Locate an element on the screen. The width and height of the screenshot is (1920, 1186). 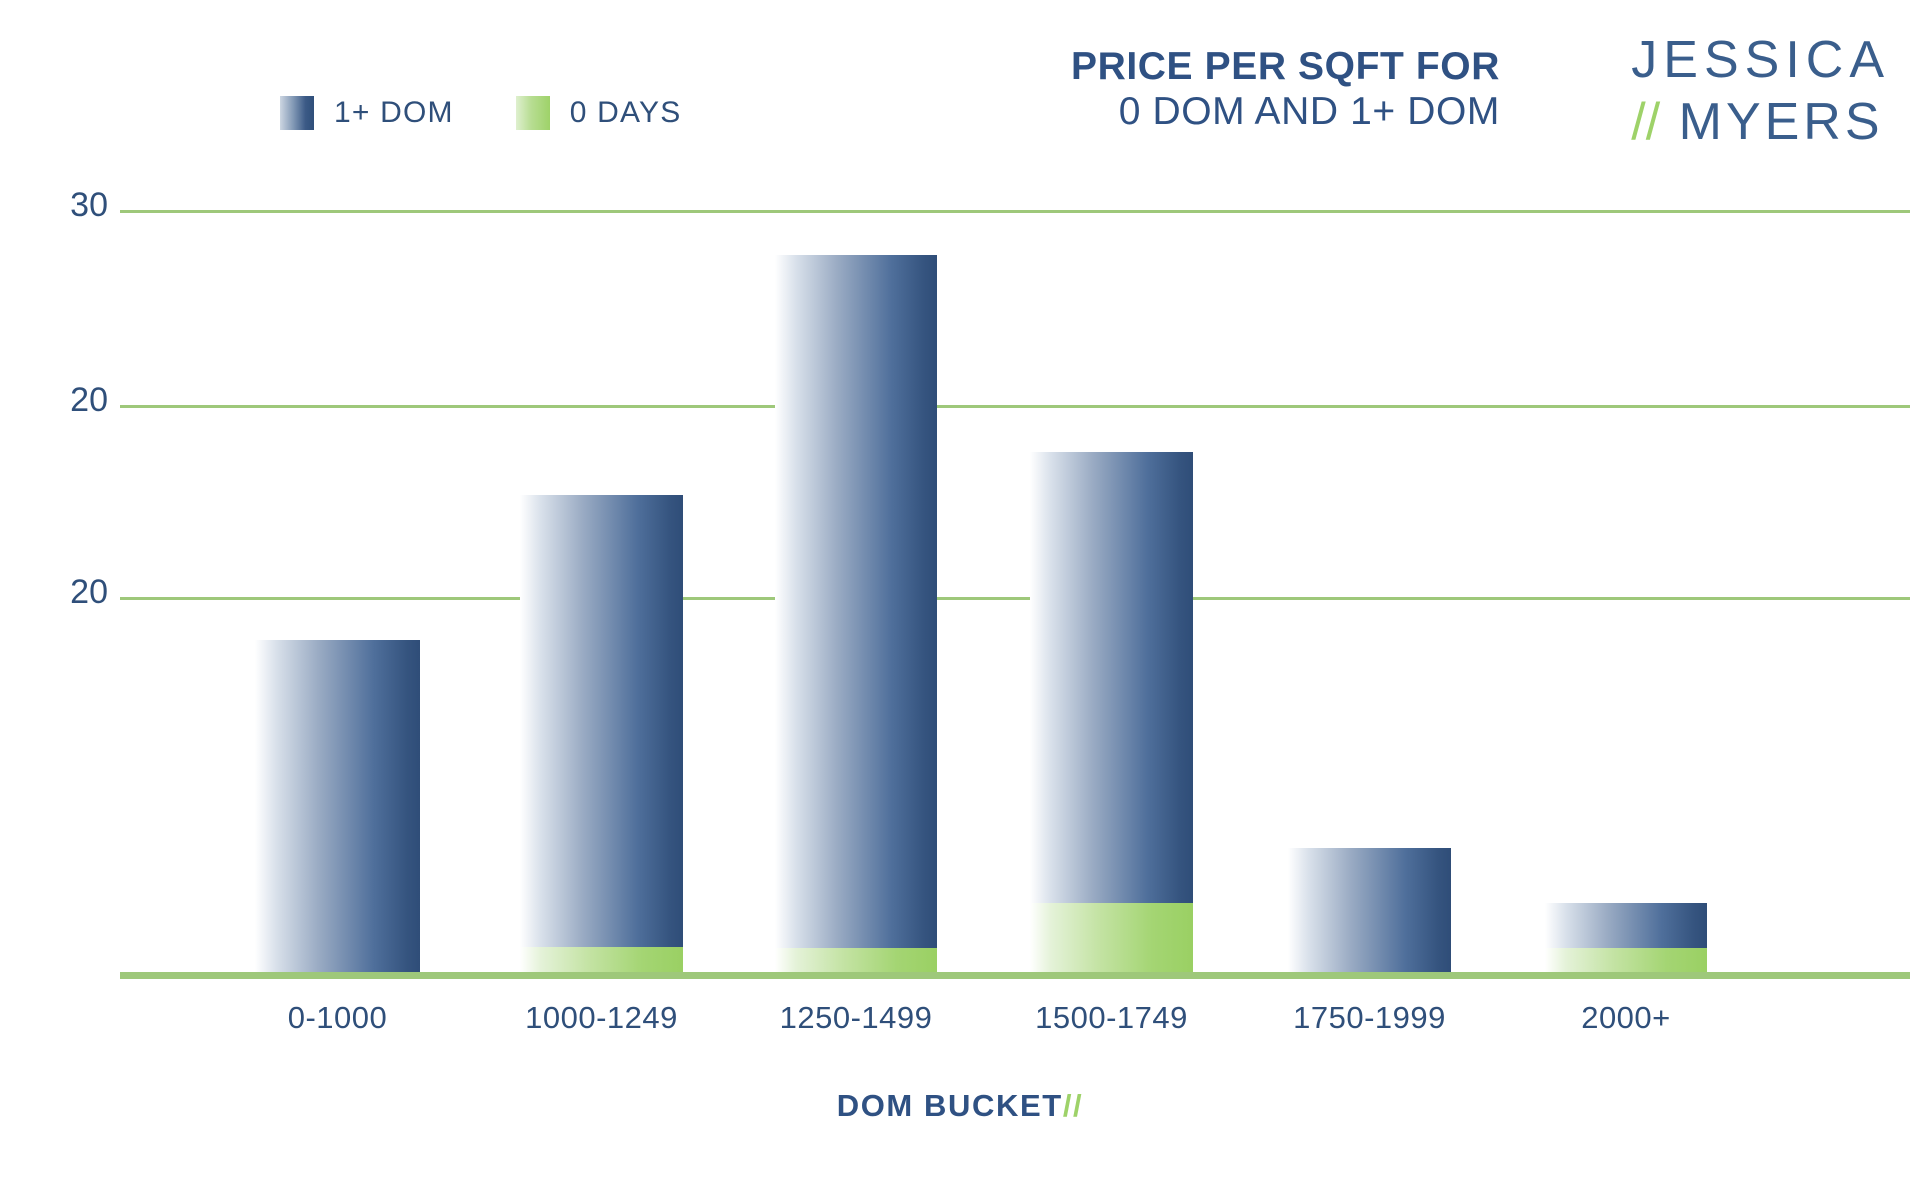
x-axis-tick-label: 1500-1749 is located at coordinates (1111, 1017).